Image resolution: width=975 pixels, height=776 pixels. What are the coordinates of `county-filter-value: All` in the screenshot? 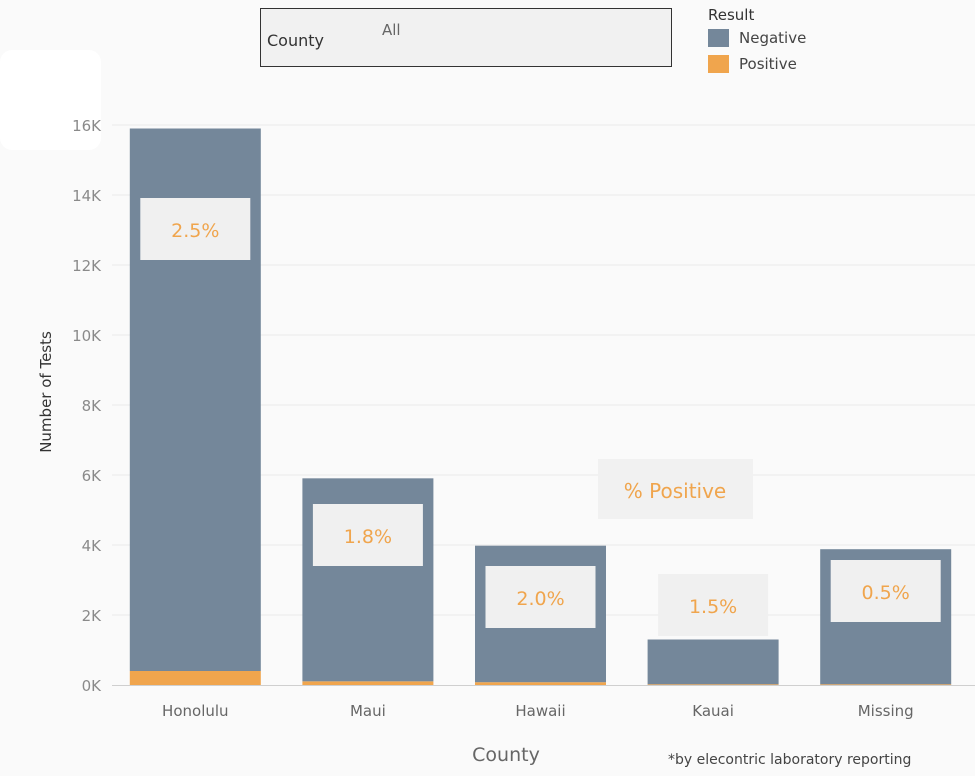 It's located at (391, 30).